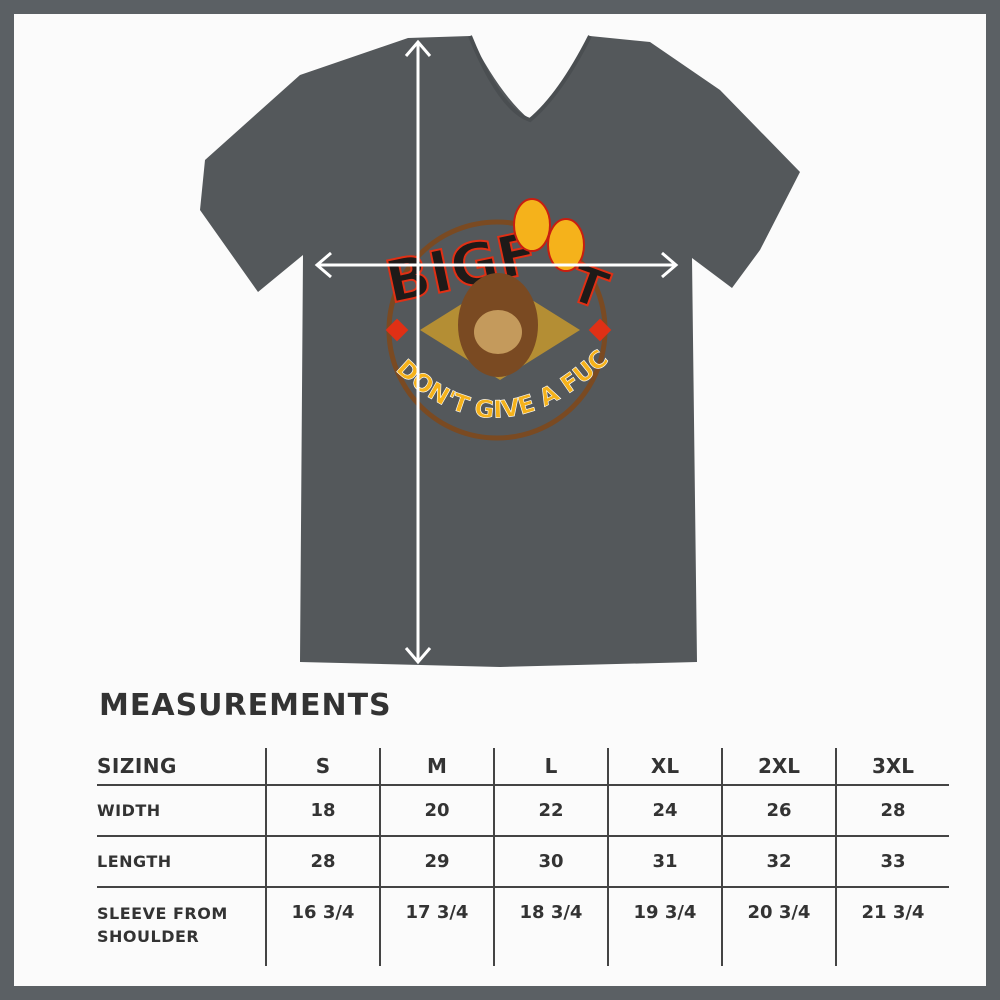 This screenshot has width=1000, height=1000. What do you see at coordinates (148, 936) in the screenshot?
I see `row-label-line: SHOULDER` at bounding box center [148, 936].